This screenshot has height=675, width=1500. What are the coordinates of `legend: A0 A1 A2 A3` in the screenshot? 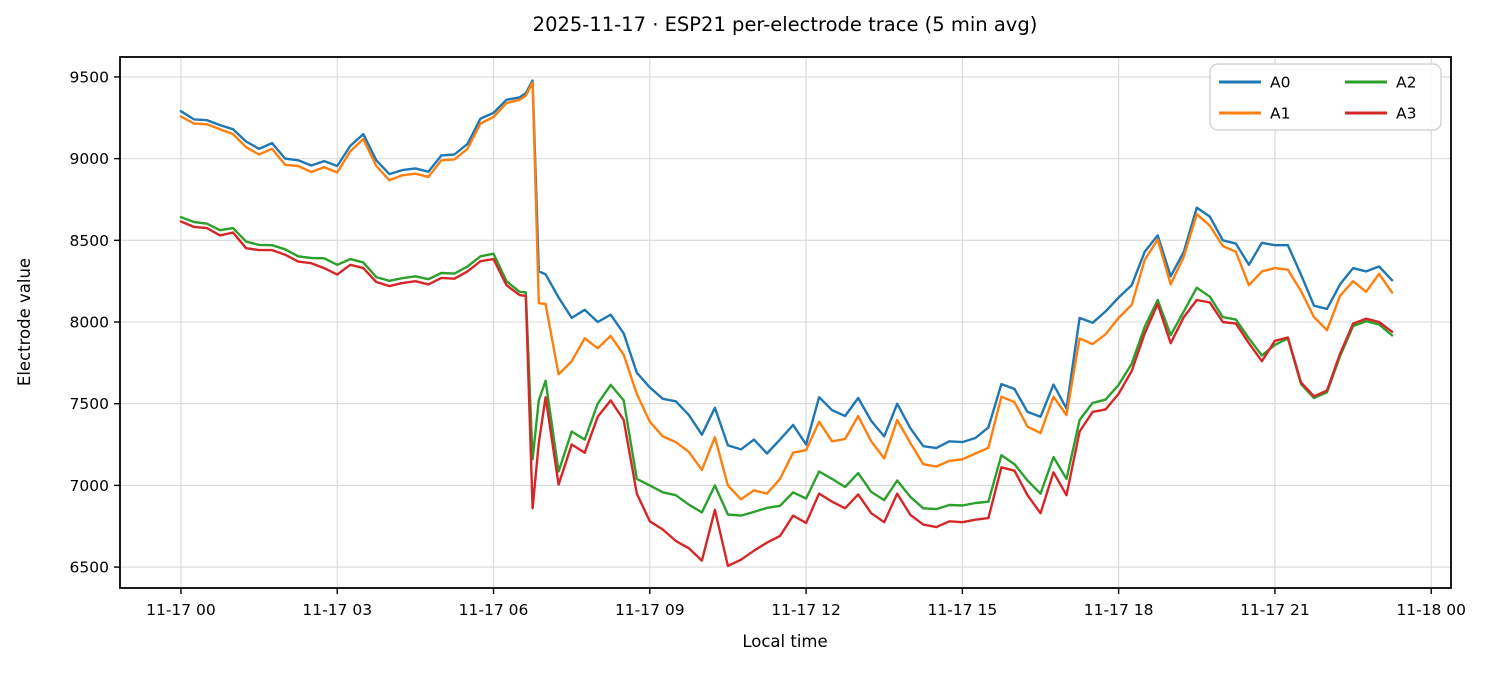 It's located at (1325, 97).